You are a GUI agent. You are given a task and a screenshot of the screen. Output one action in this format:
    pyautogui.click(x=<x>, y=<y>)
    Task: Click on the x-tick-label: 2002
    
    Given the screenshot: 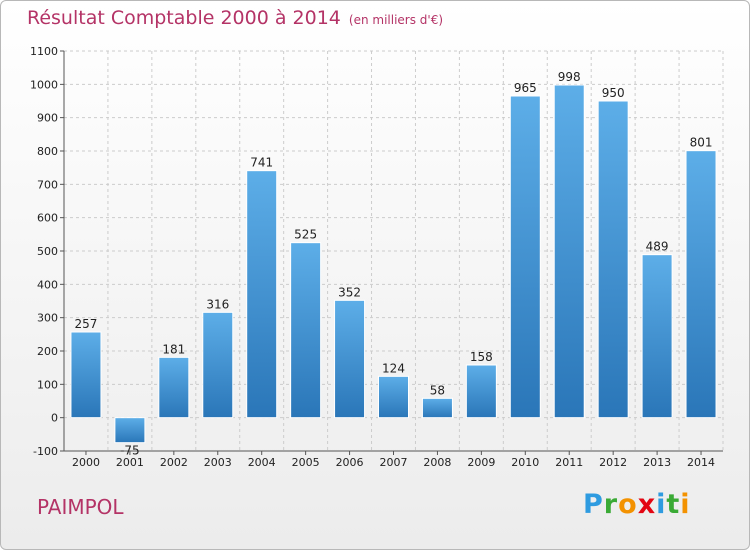 What is the action you would take?
    pyautogui.click(x=174, y=462)
    